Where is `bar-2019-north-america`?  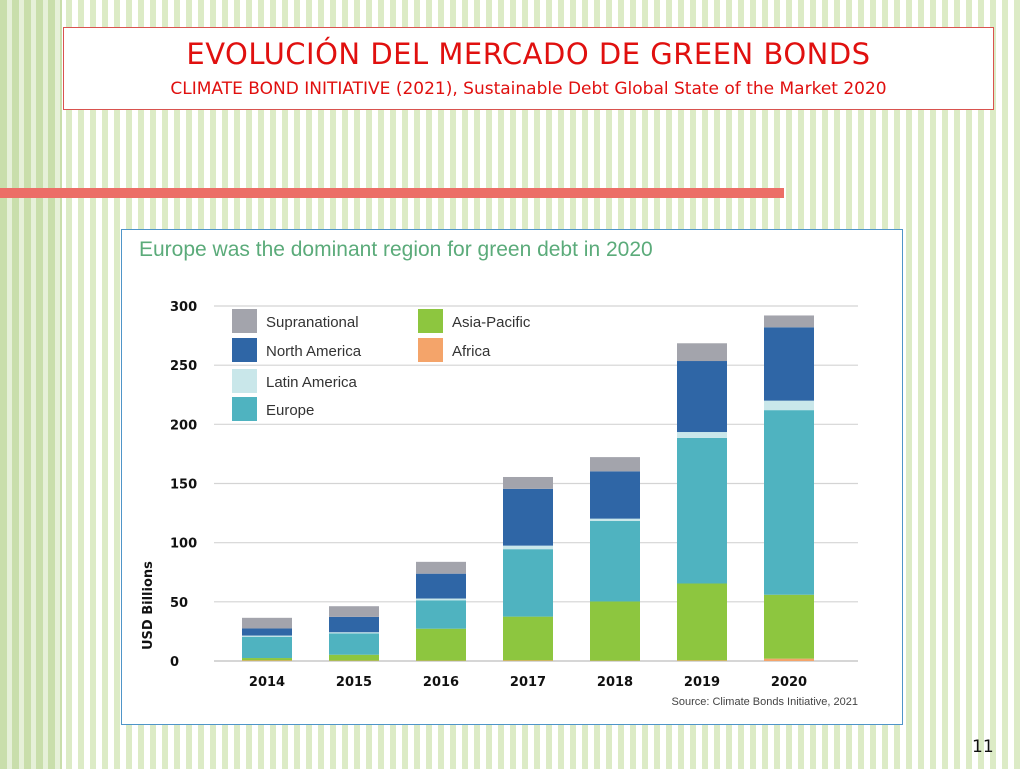 bar-2019-north-america is located at coordinates (702, 397).